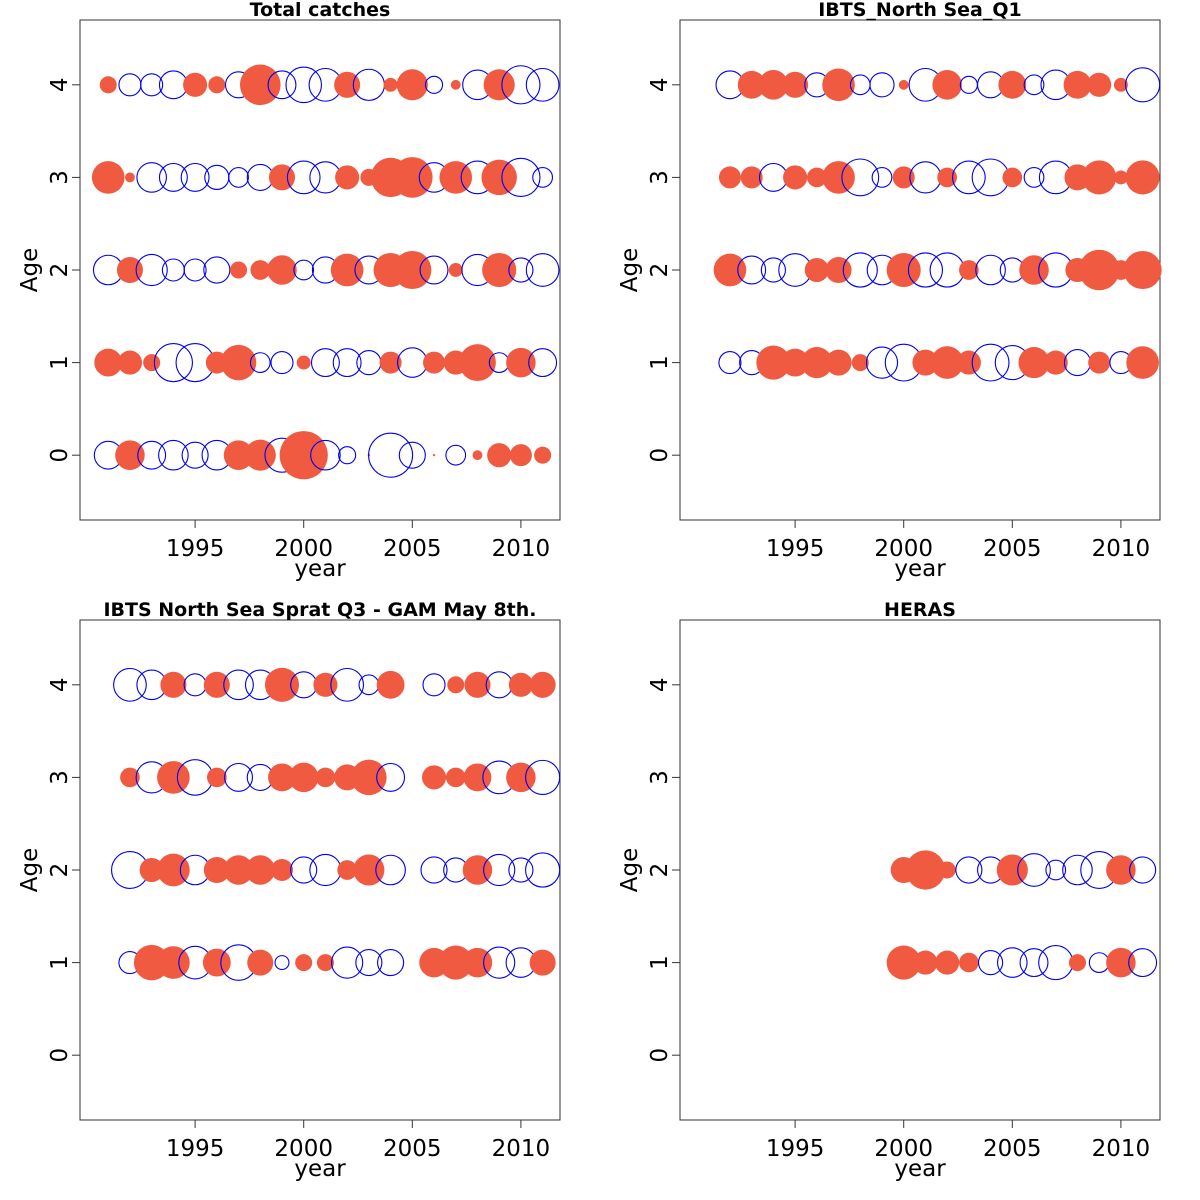 The width and height of the screenshot is (1200, 1200). What do you see at coordinates (320, 10) in the screenshot?
I see `panel-title: Total catches` at bounding box center [320, 10].